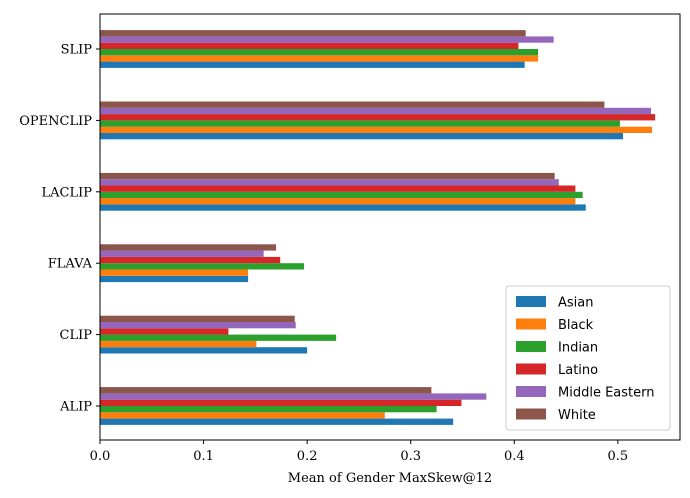 The width and height of the screenshot is (690, 498). Describe the element at coordinates (312, 64) in the screenshot. I see `bar-slip-asian` at that location.